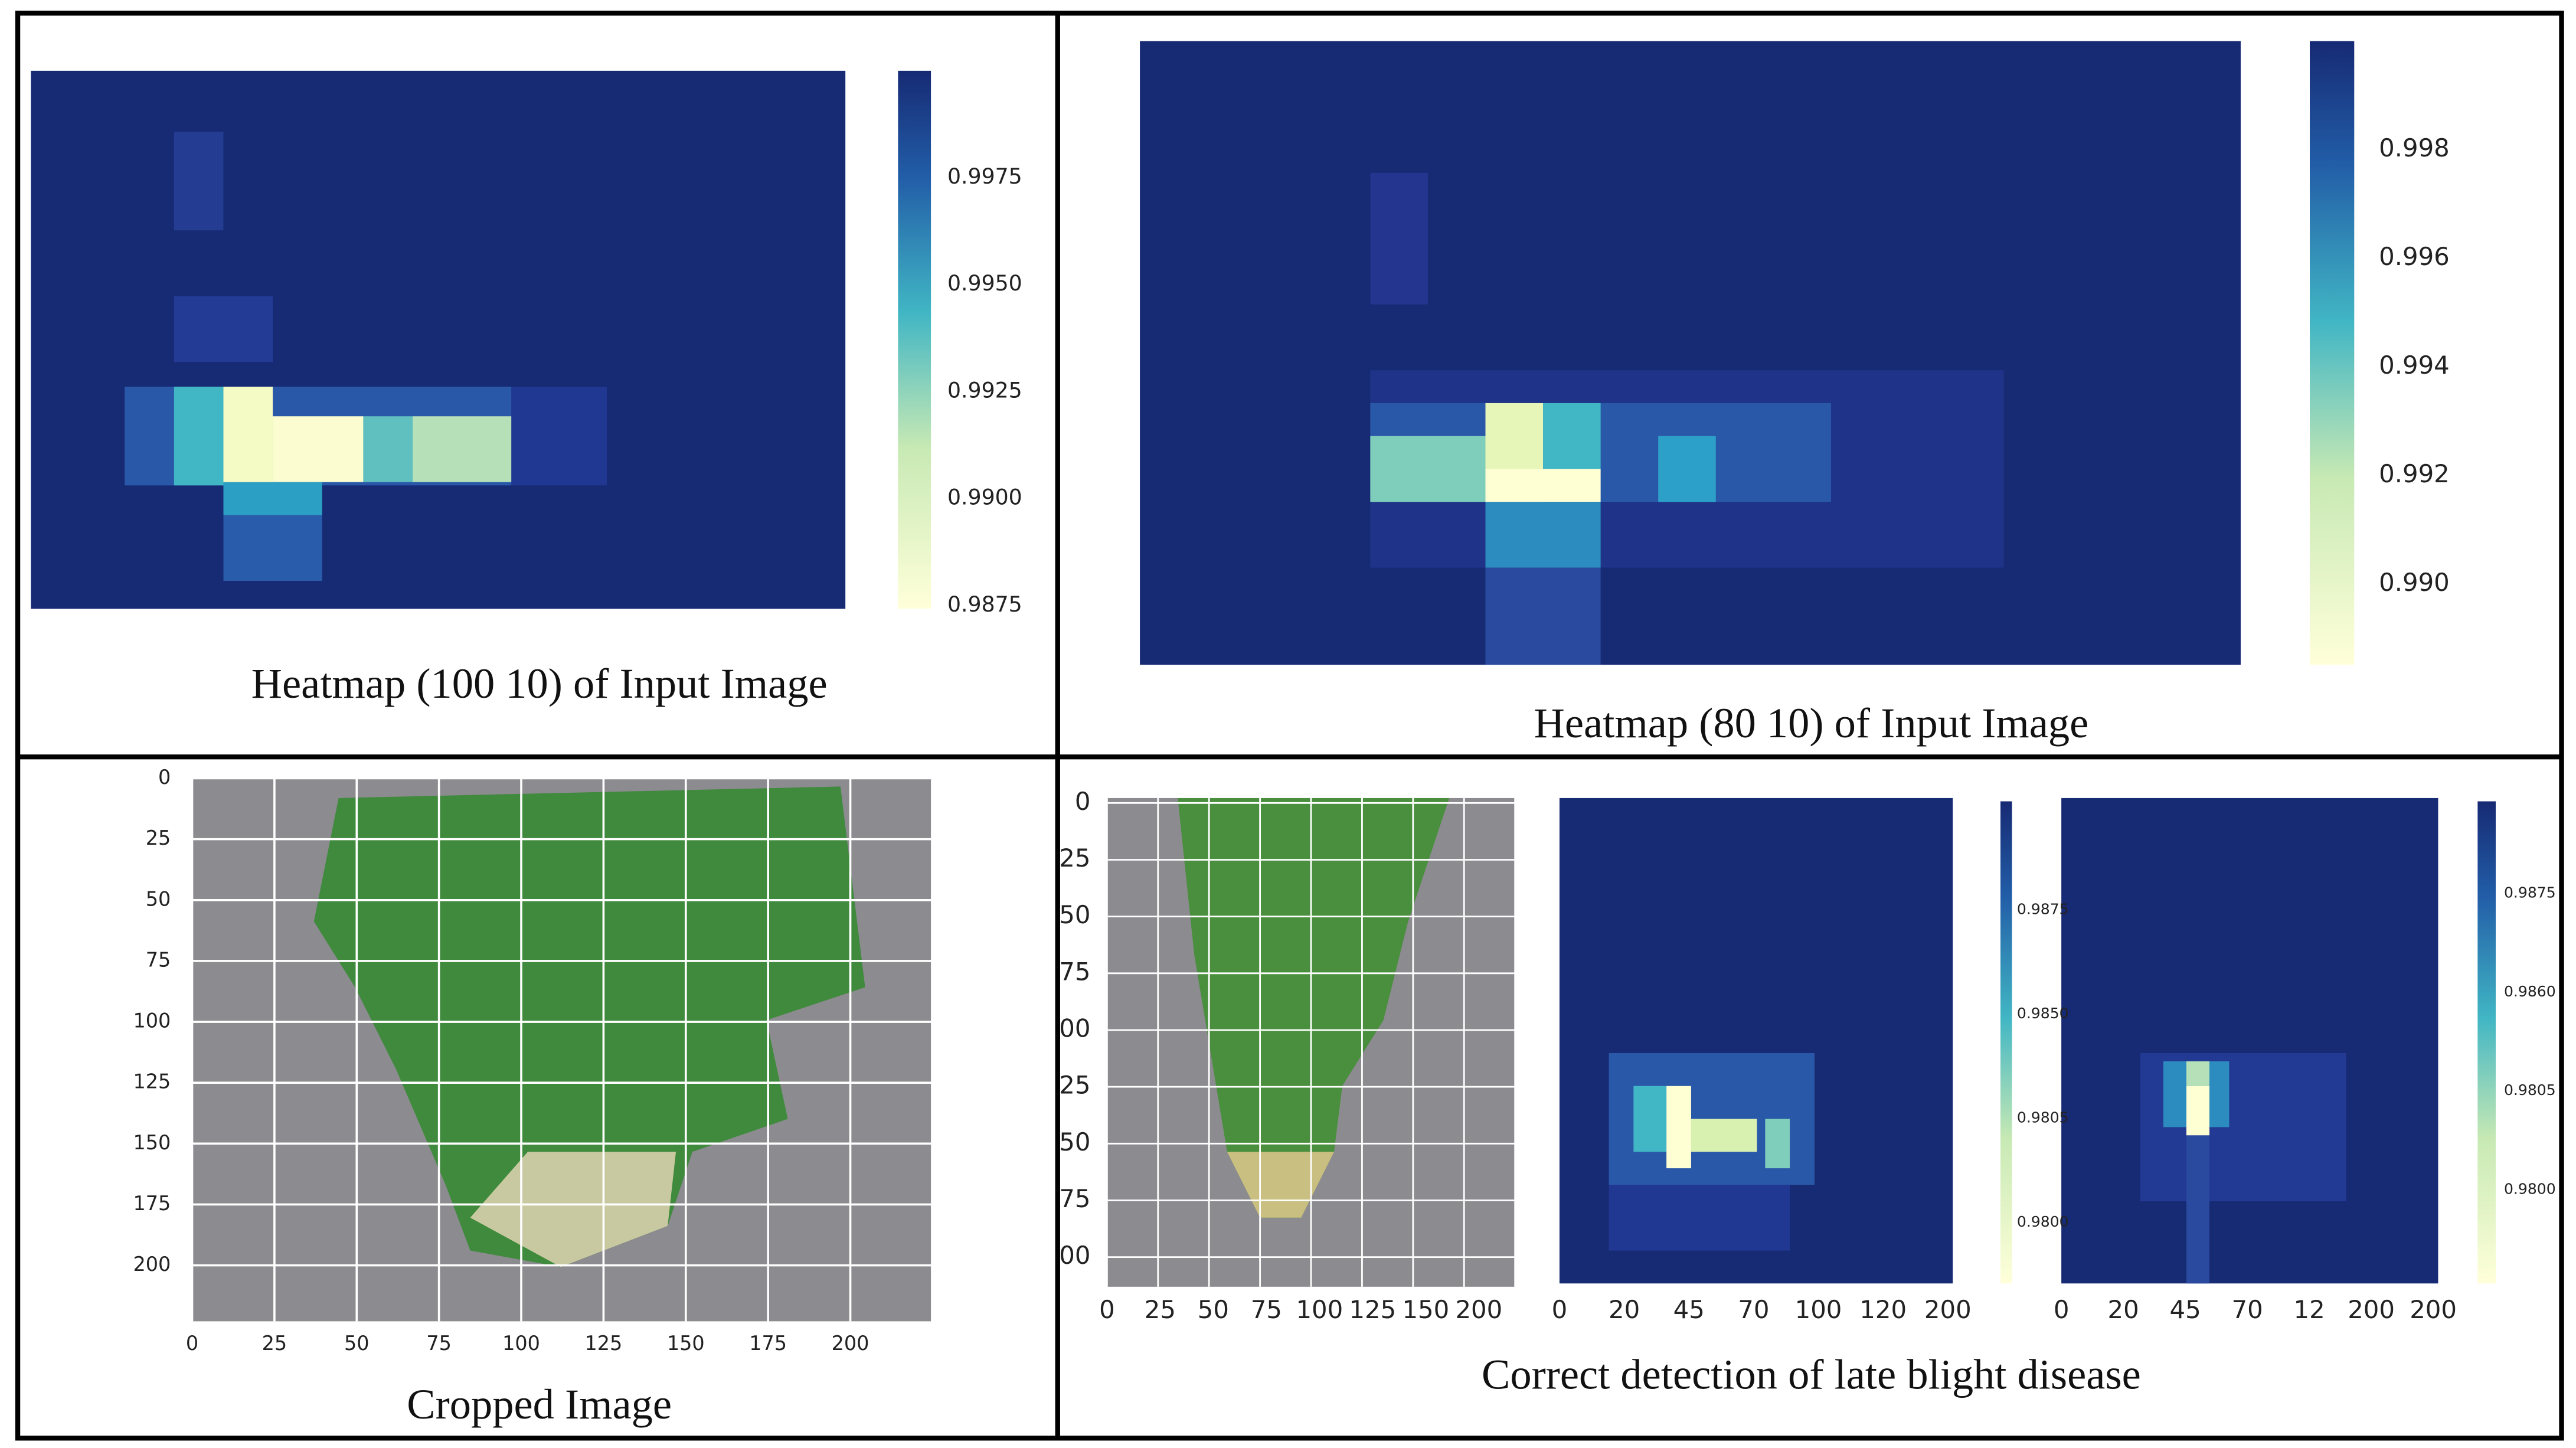  What do you see at coordinates (152, 1020) in the screenshot?
I see `y-tick-label: 100` at bounding box center [152, 1020].